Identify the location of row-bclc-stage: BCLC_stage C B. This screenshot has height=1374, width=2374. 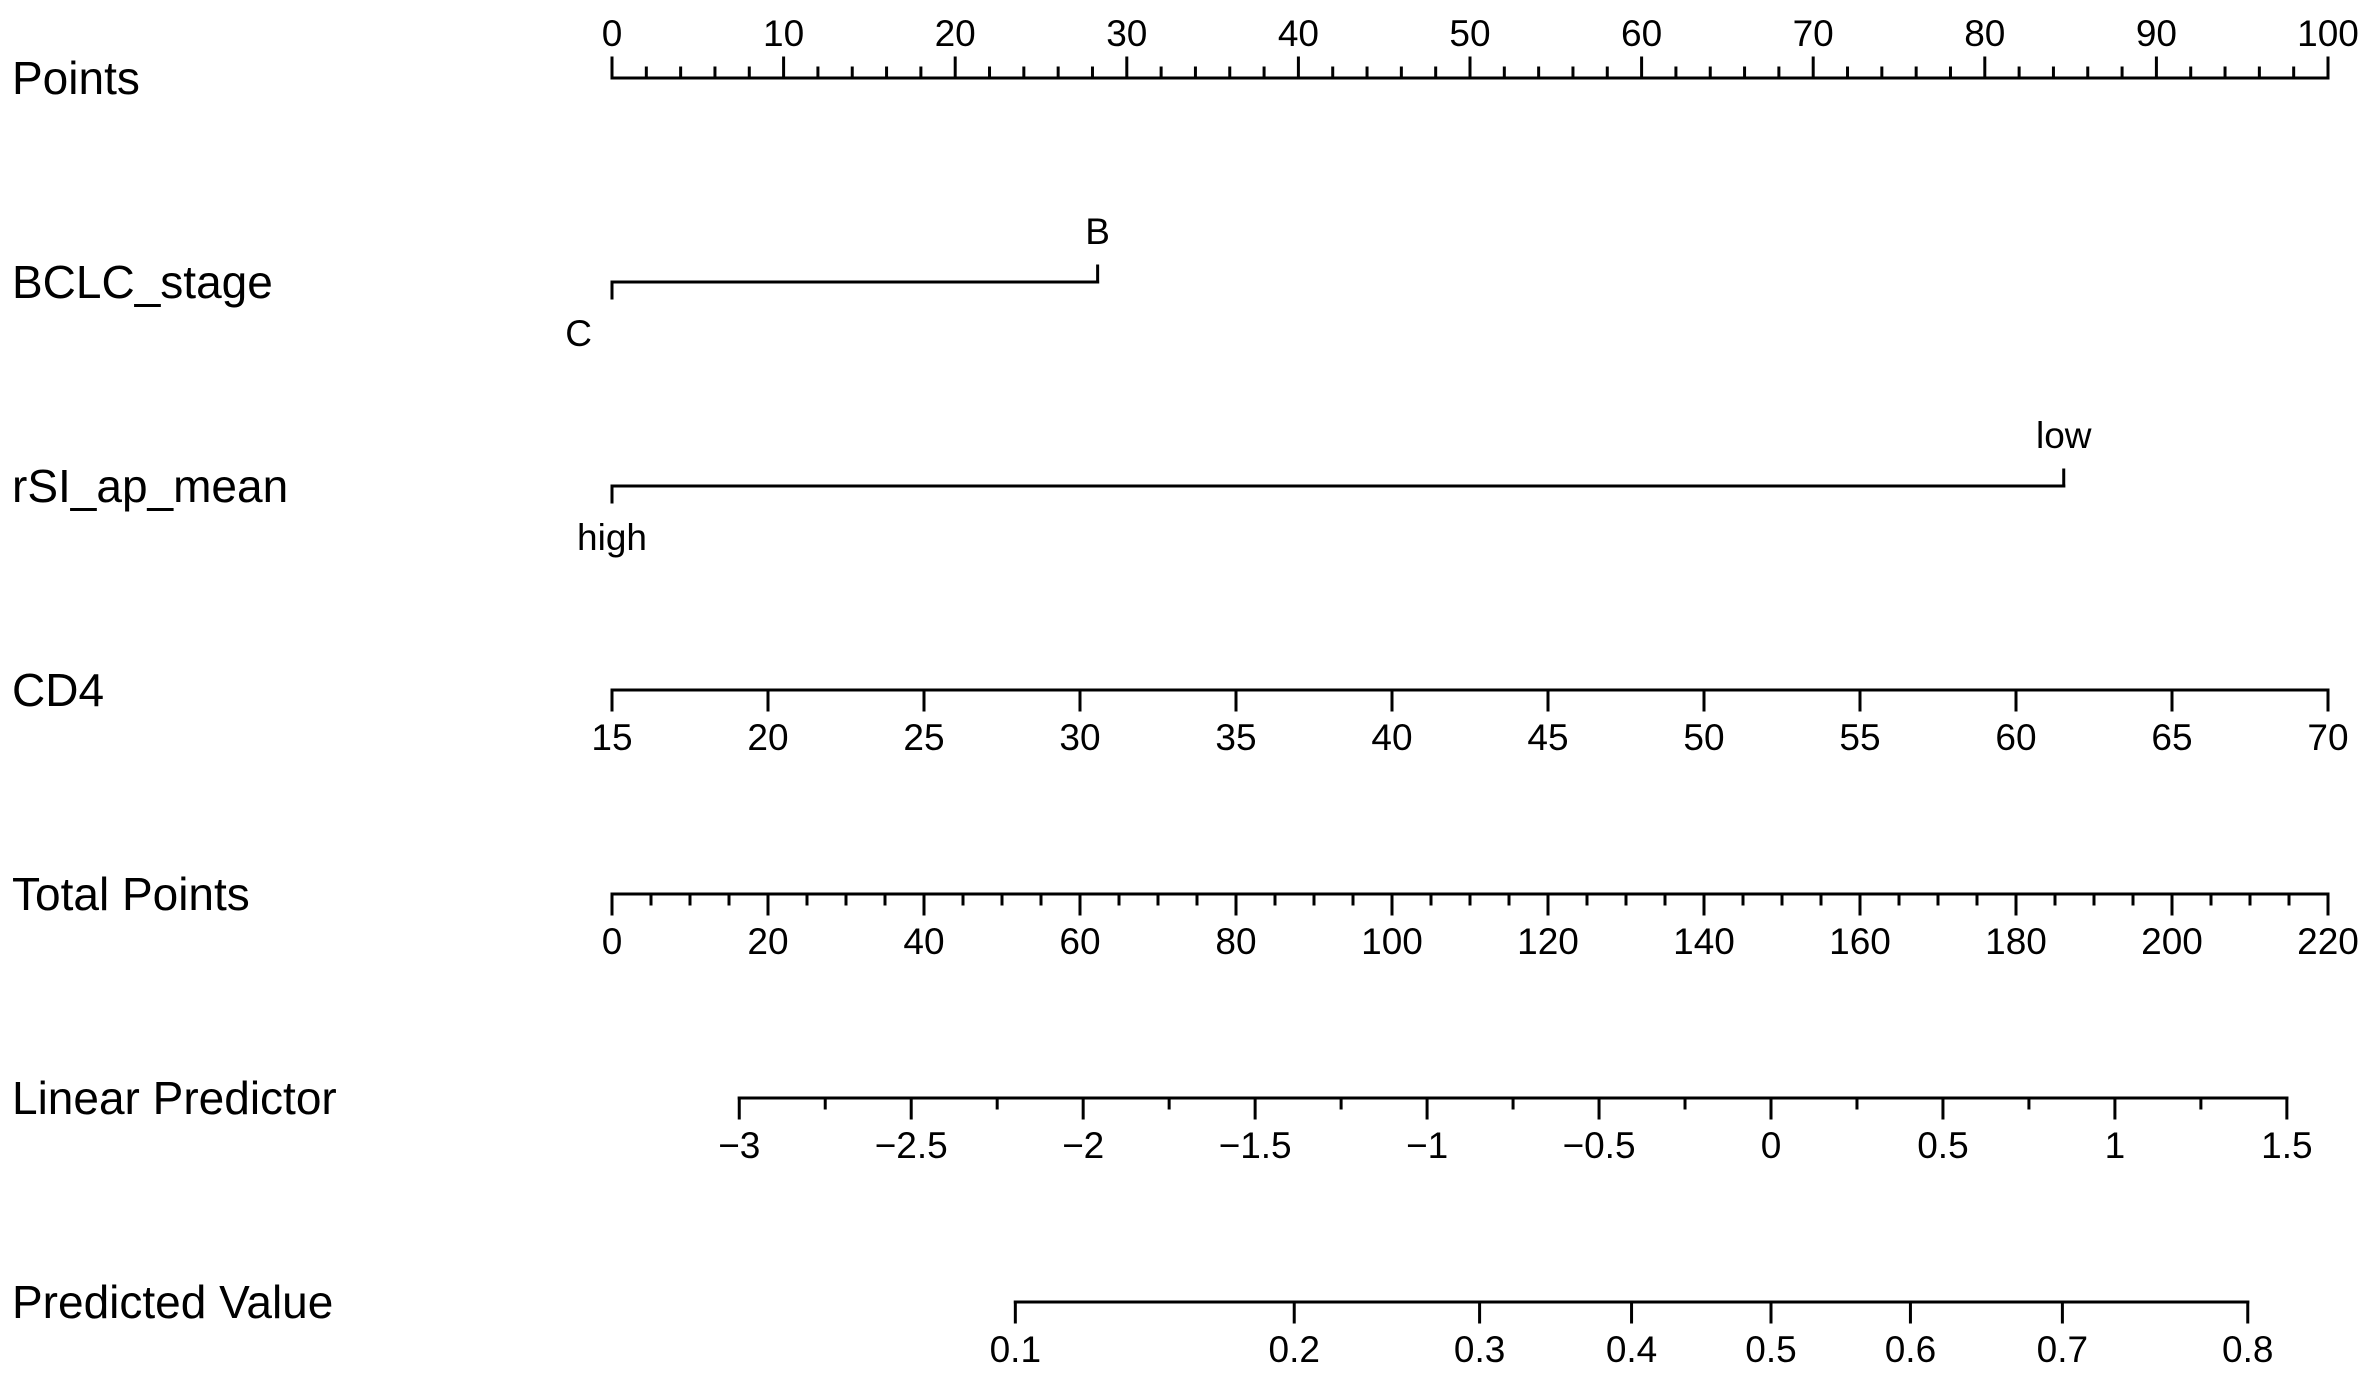
(561, 282).